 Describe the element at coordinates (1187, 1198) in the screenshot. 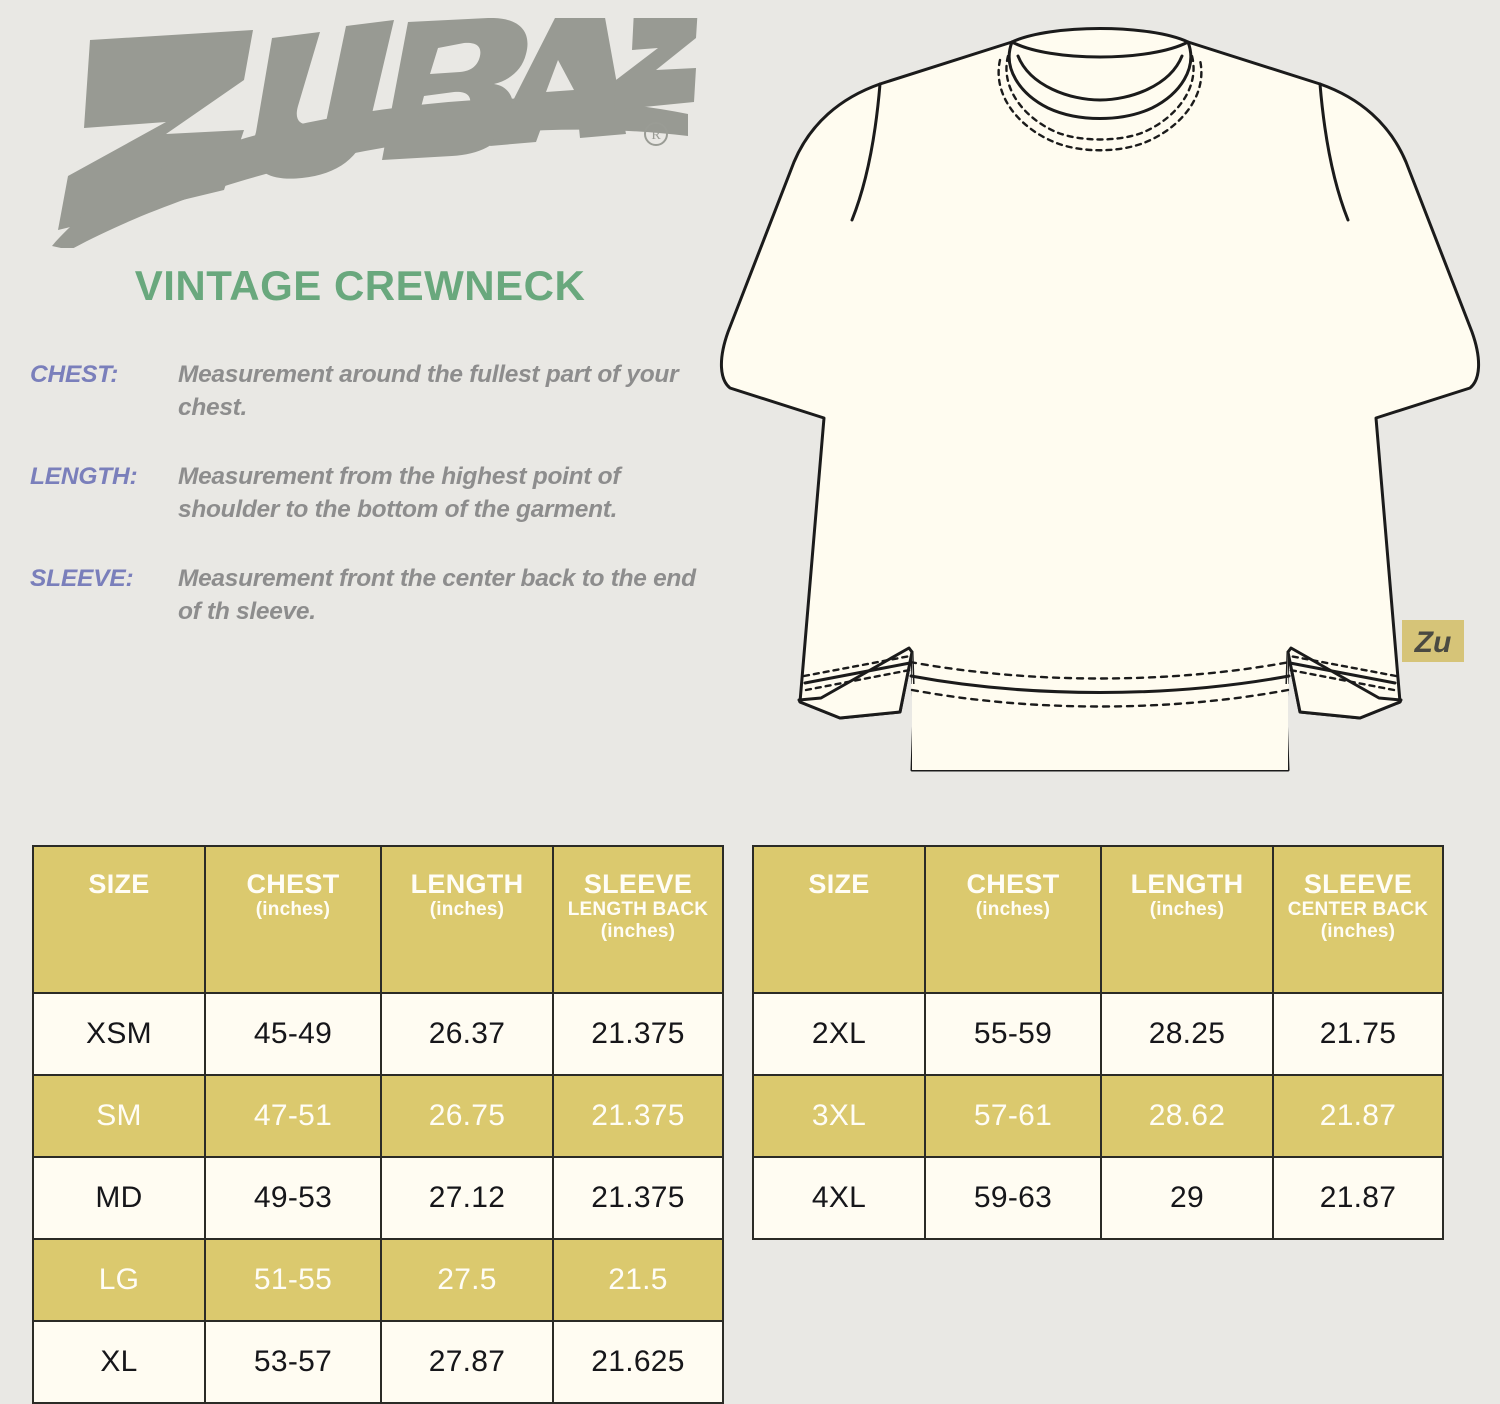

I see `cell-length: 29` at that location.